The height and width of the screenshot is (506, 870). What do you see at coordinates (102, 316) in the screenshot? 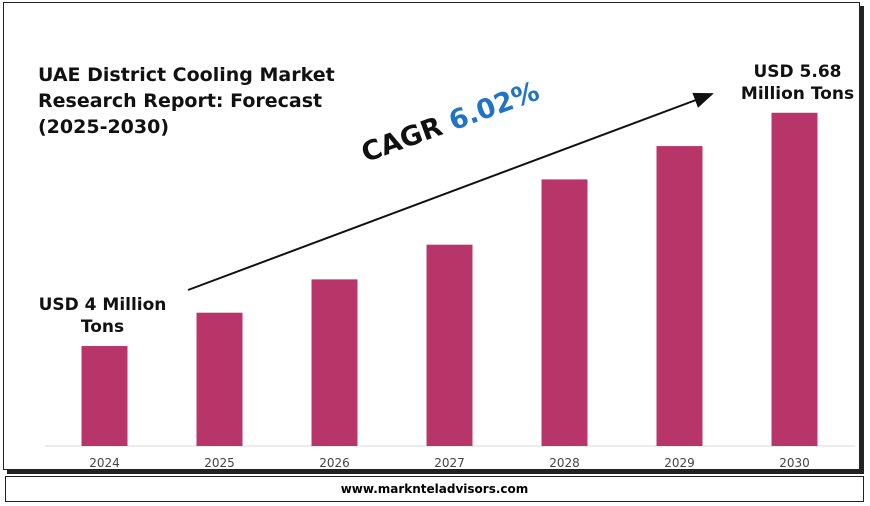
I see `value-label: USD 4 Million Tons` at bounding box center [102, 316].